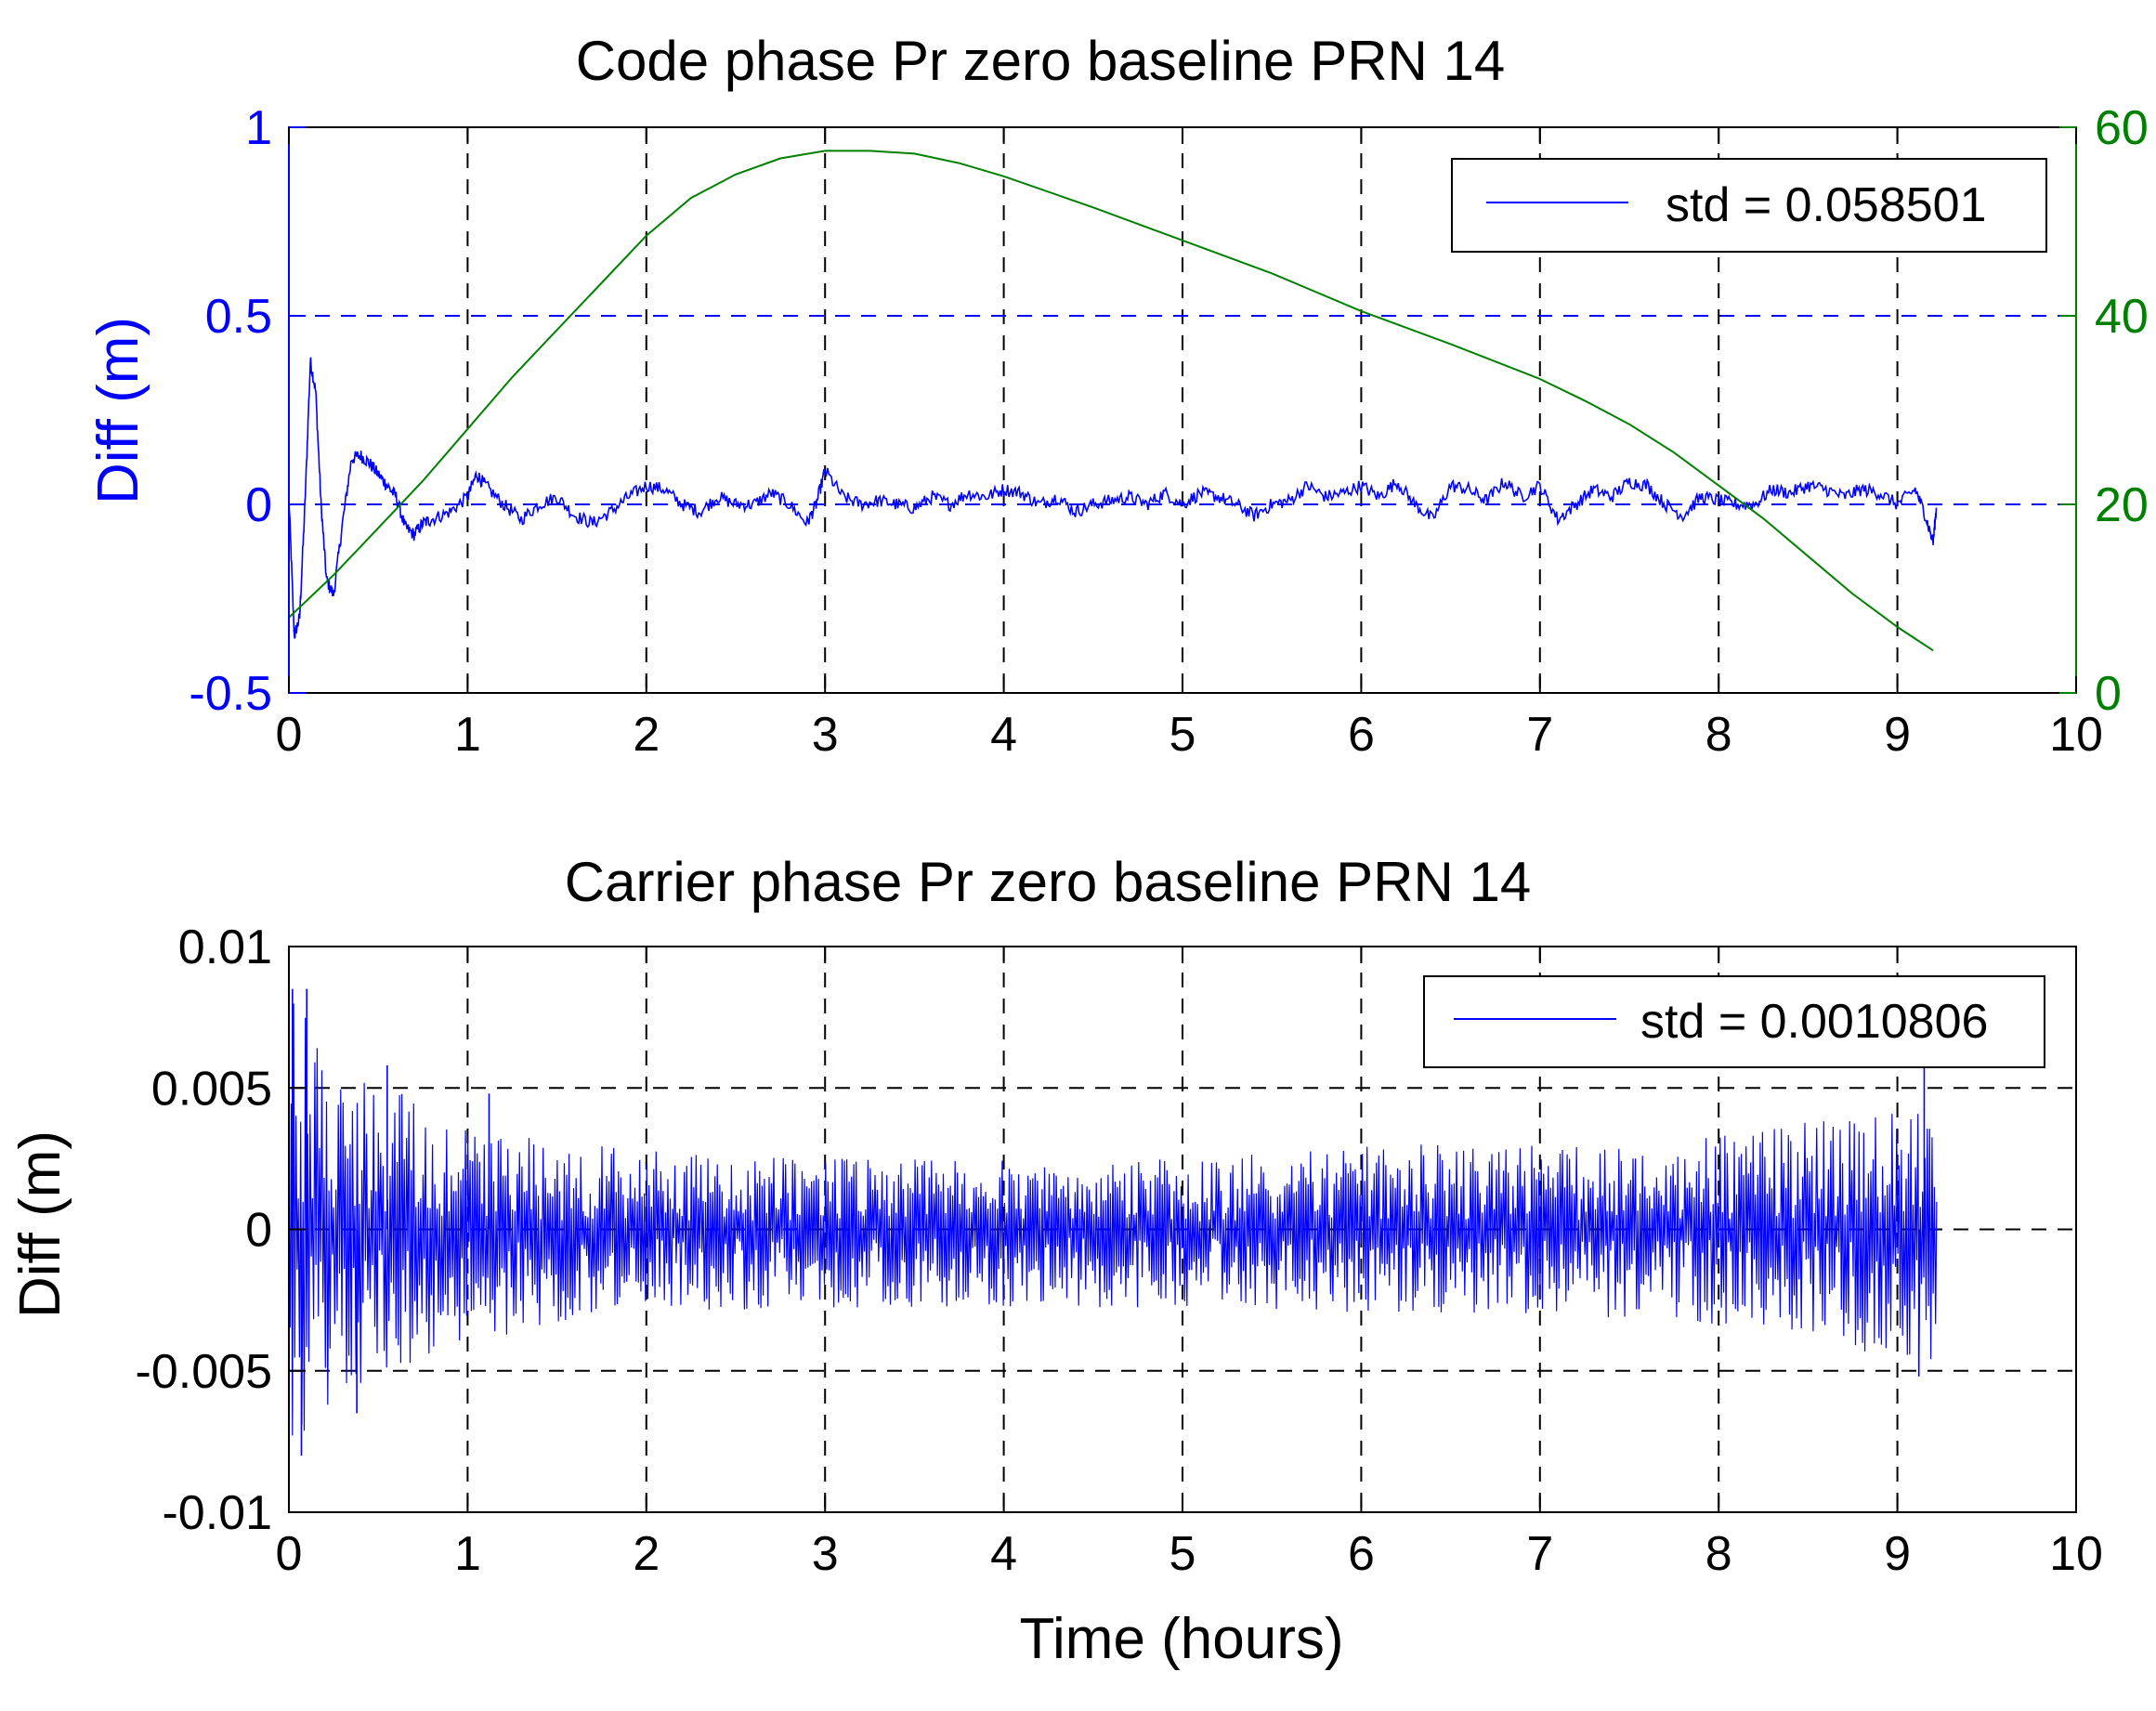 This screenshot has width=2156, height=1711. I want to click on carrier-phase-x-tick-label: 6, so click(1361, 1554).